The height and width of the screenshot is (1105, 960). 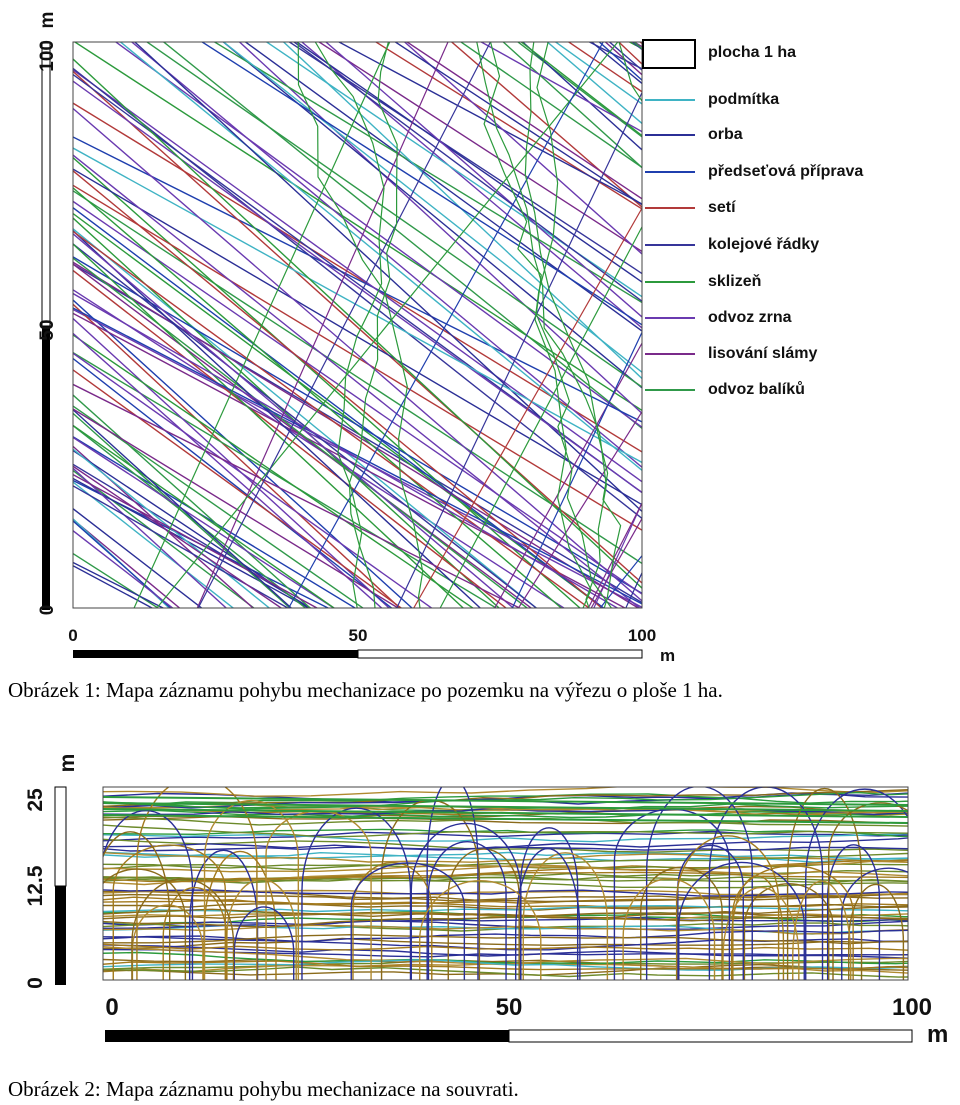 I want to click on legend-label: orba, so click(x=725, y=134).